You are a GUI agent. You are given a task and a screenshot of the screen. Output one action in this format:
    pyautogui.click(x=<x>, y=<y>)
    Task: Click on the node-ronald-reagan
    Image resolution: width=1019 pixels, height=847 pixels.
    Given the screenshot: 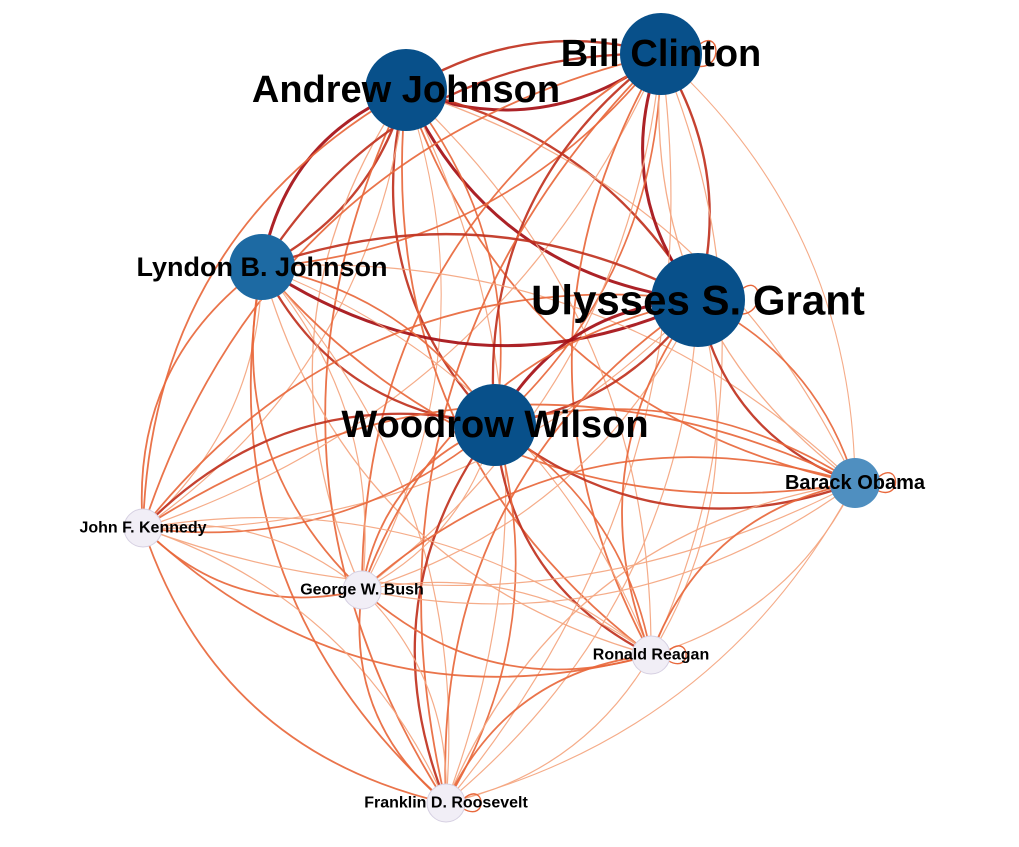 What is the action you would take?
    pyautogui.click(x=651, y=655)
    